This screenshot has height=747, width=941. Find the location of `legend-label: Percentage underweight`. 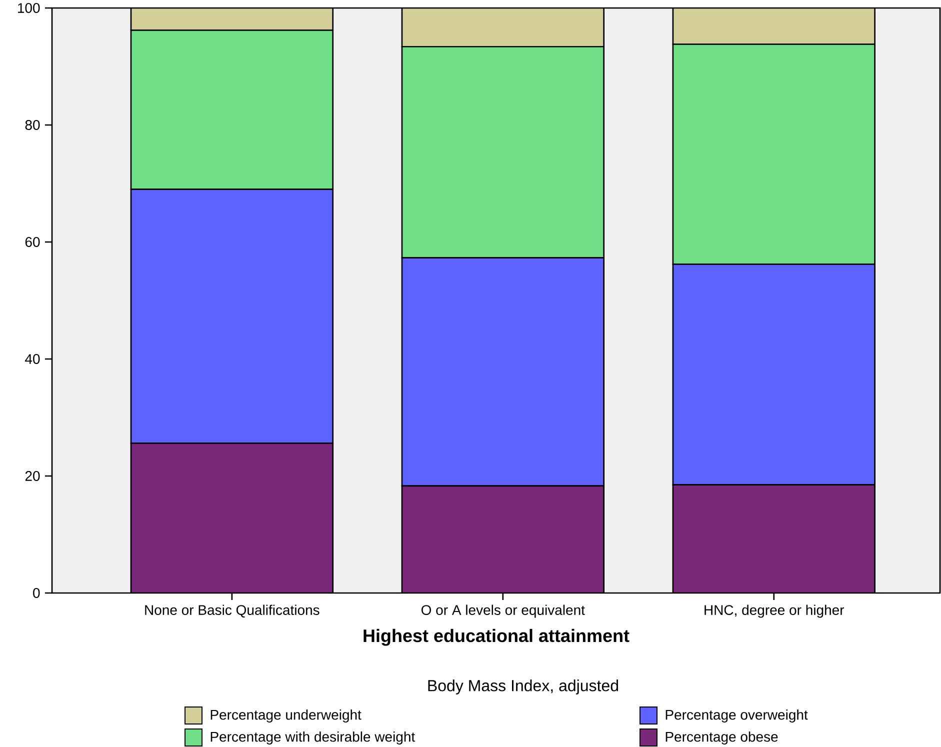

legend-label: Percentage underweight is located at coordinates (286, 716).